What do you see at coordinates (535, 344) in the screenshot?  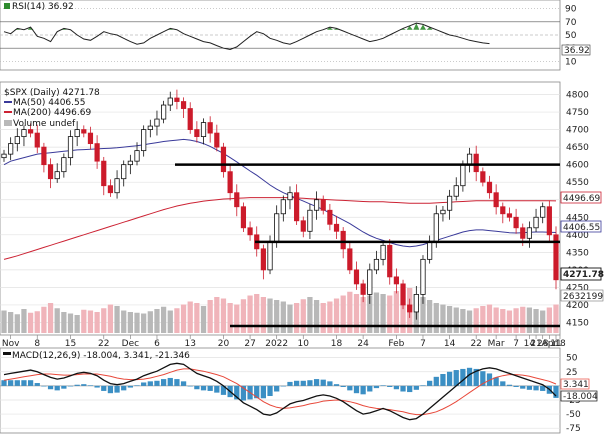 I see `date-label: 21` at bounding box center [535, 344].